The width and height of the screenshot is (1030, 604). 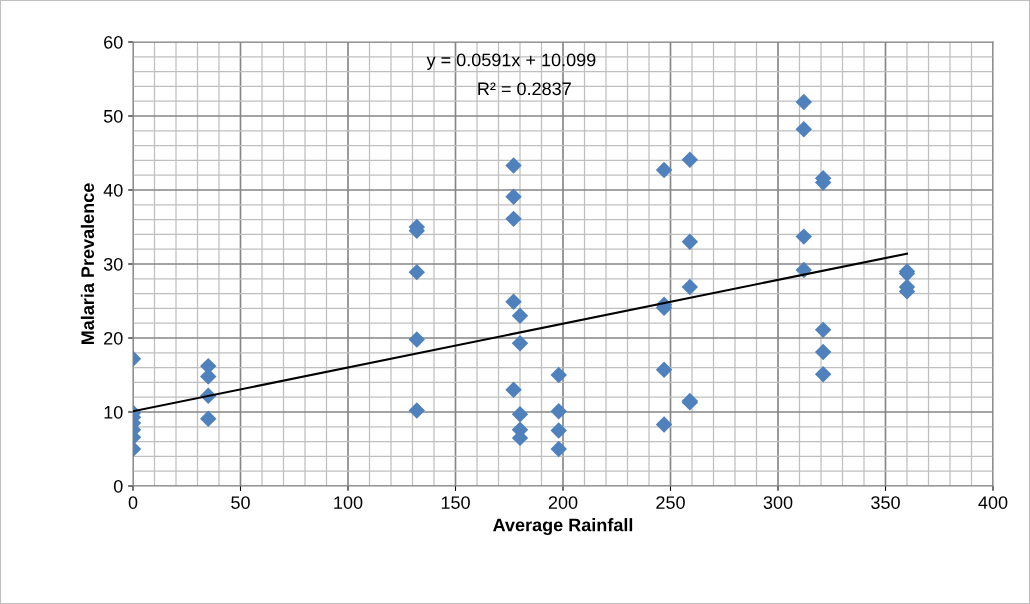 What do you see at coordinates (348, 502) in the screenshot?
I see `x-tick-label: 100` at bounding box center [348, 502].